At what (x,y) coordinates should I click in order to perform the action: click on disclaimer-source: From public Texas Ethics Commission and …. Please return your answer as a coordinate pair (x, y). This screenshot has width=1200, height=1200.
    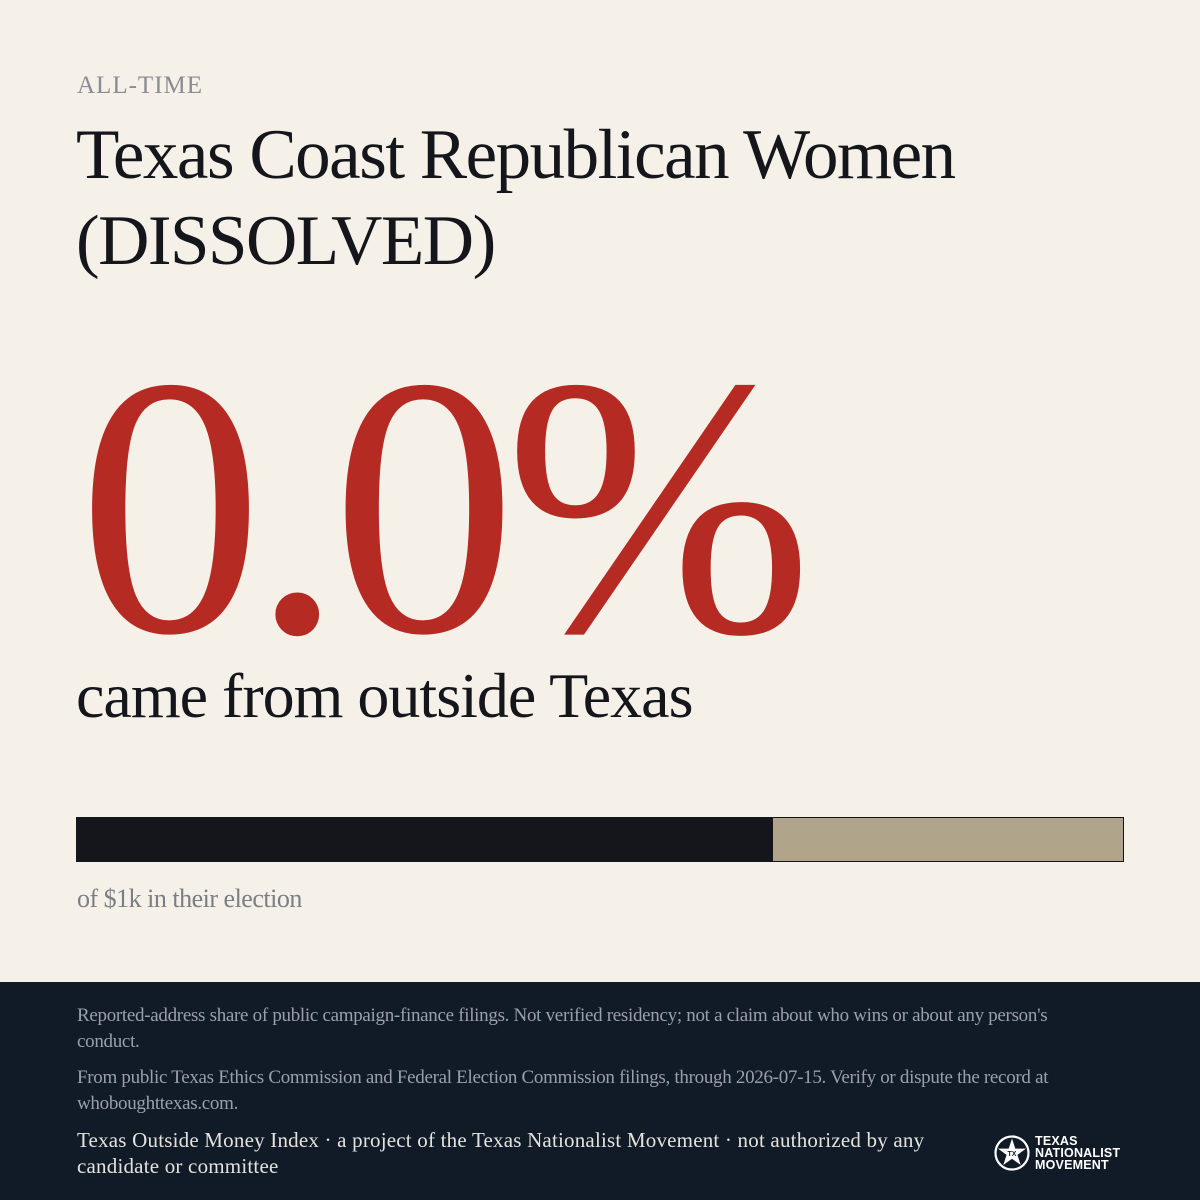
    Looking at the image, I should click on (563, 1090).